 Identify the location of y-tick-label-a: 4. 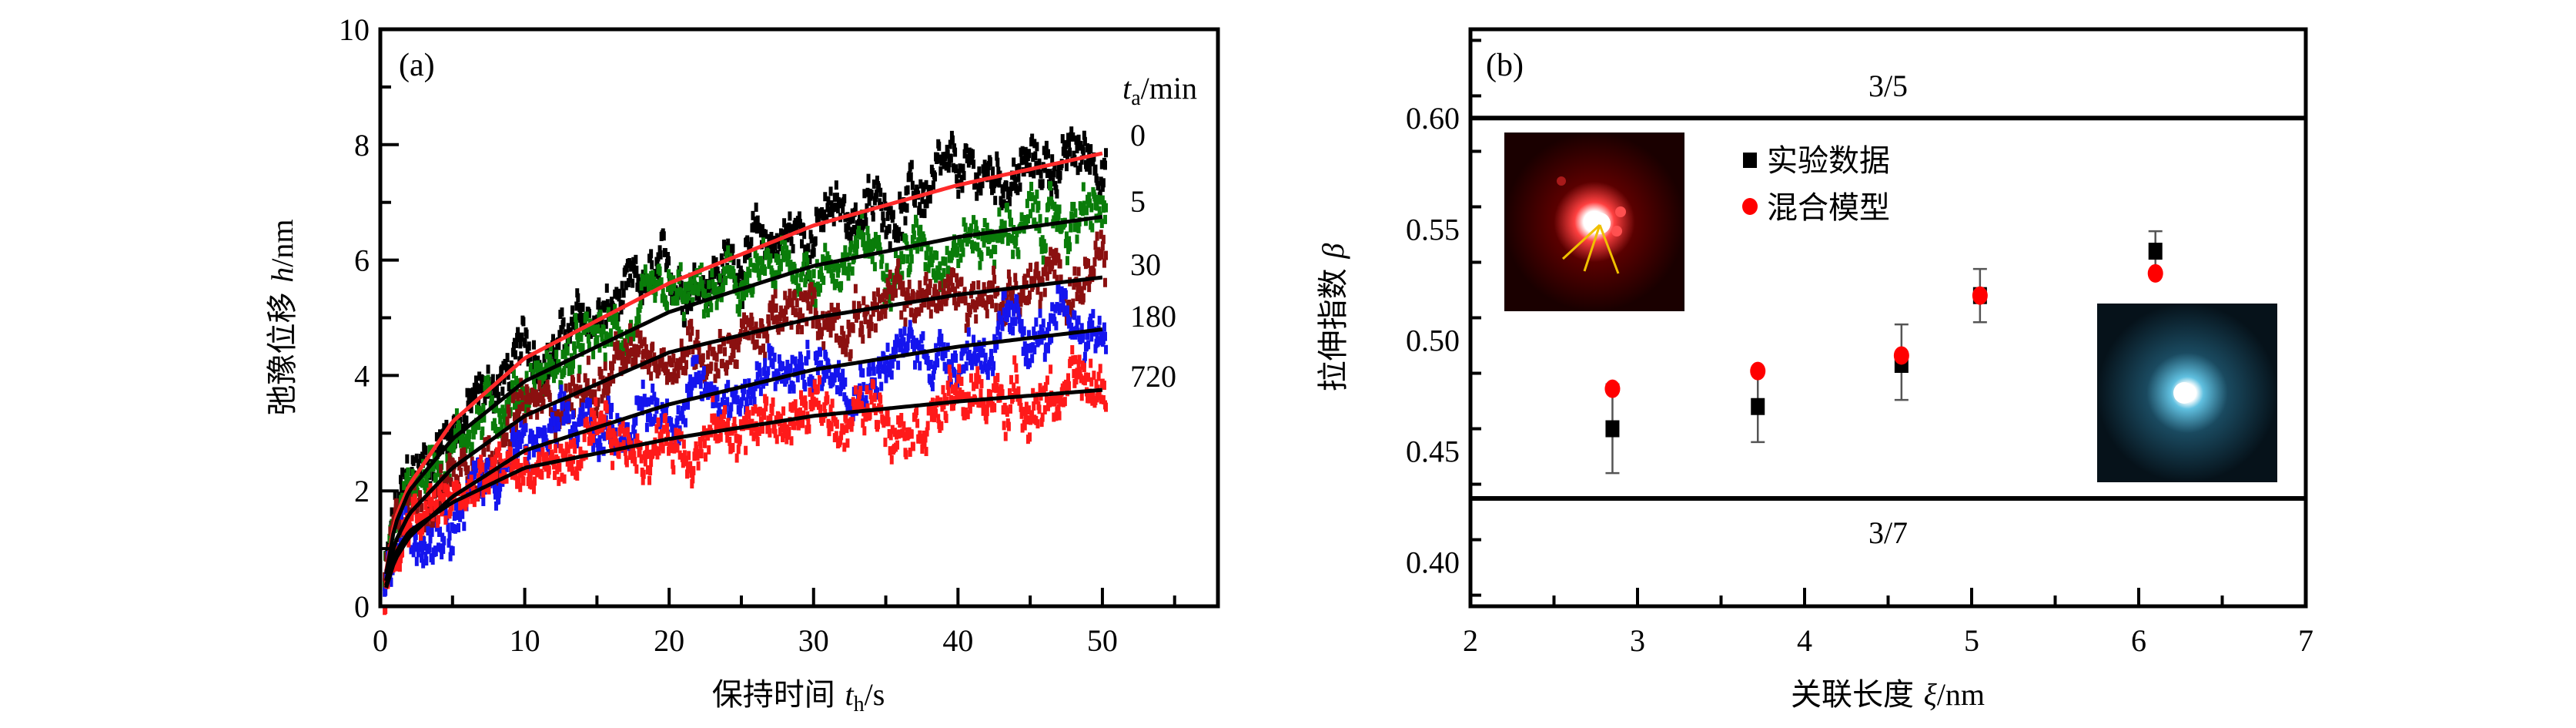
(362, 375).